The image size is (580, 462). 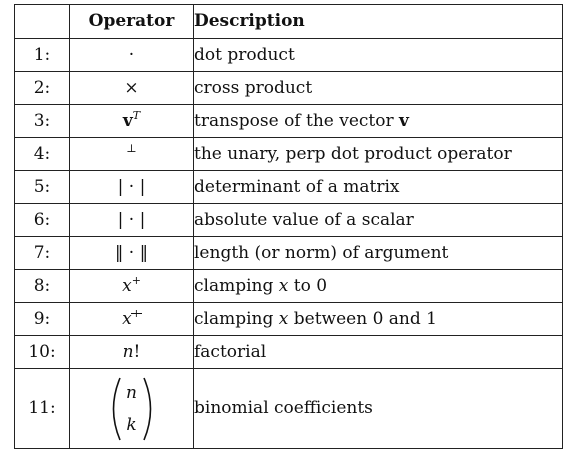 I want to click on operator-transpose: vT, so click(x=131, y=121).